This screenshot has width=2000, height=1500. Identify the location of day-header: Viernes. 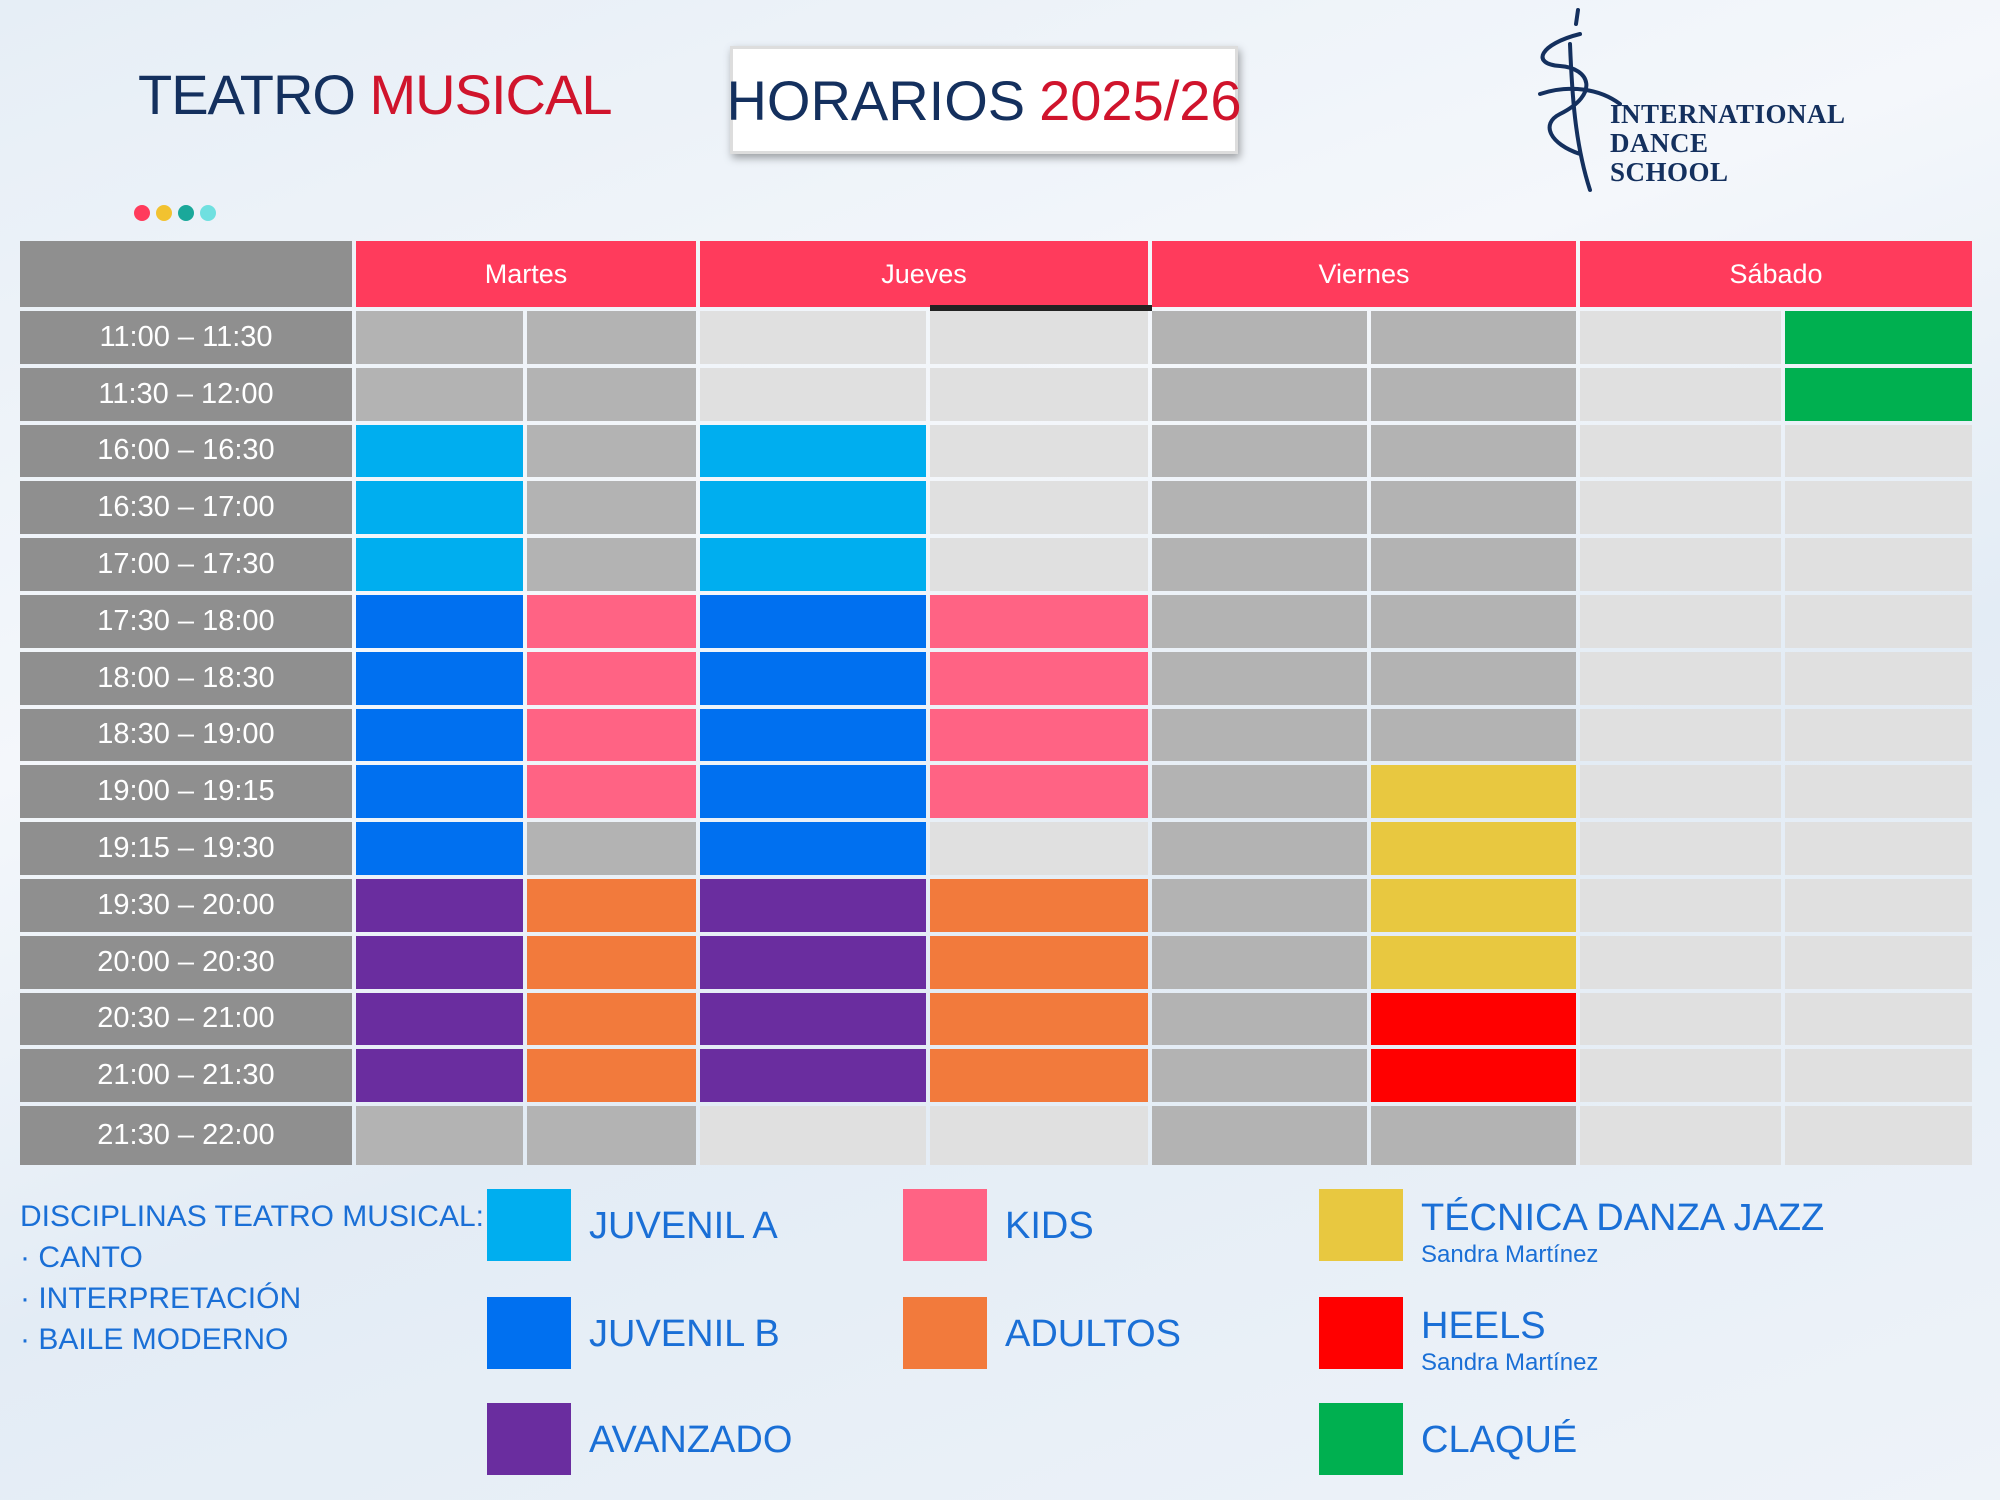
(1364, 274).